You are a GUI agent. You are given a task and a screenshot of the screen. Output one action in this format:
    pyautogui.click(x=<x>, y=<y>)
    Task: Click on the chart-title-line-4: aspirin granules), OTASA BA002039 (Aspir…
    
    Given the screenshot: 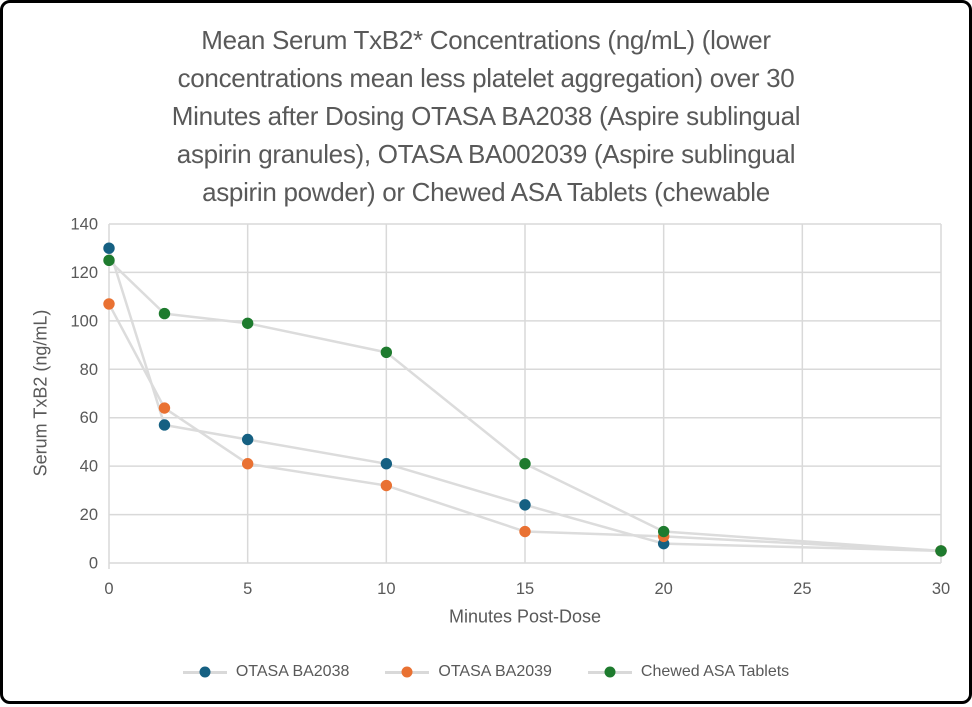 What is the action you would take?
    pyautogui.click(x=486, y=154)
    